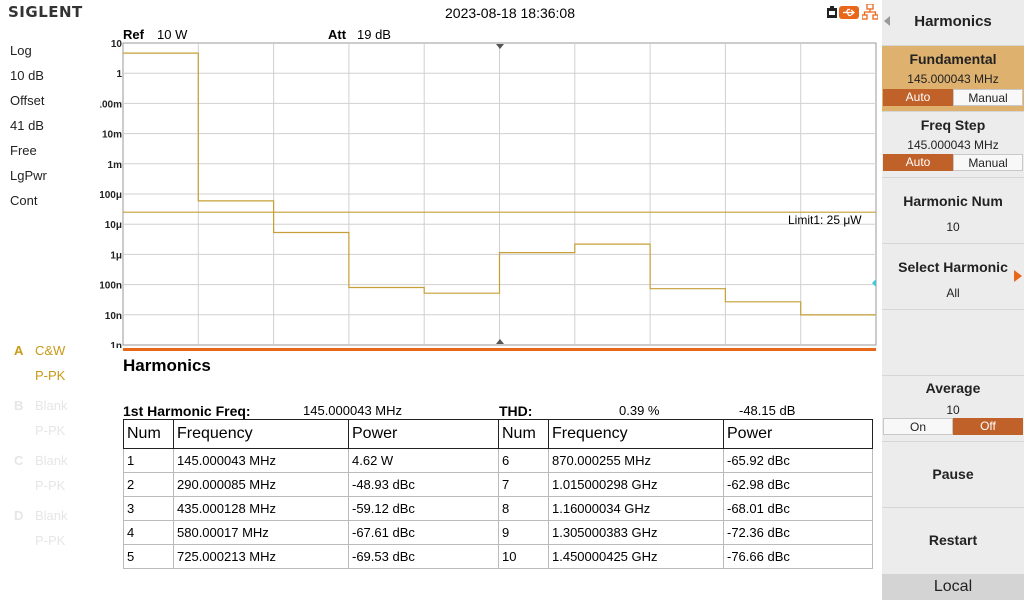 This screenshot has height=600, width=1024. I want to click on attenuation-label: Att, so click(337, 34).